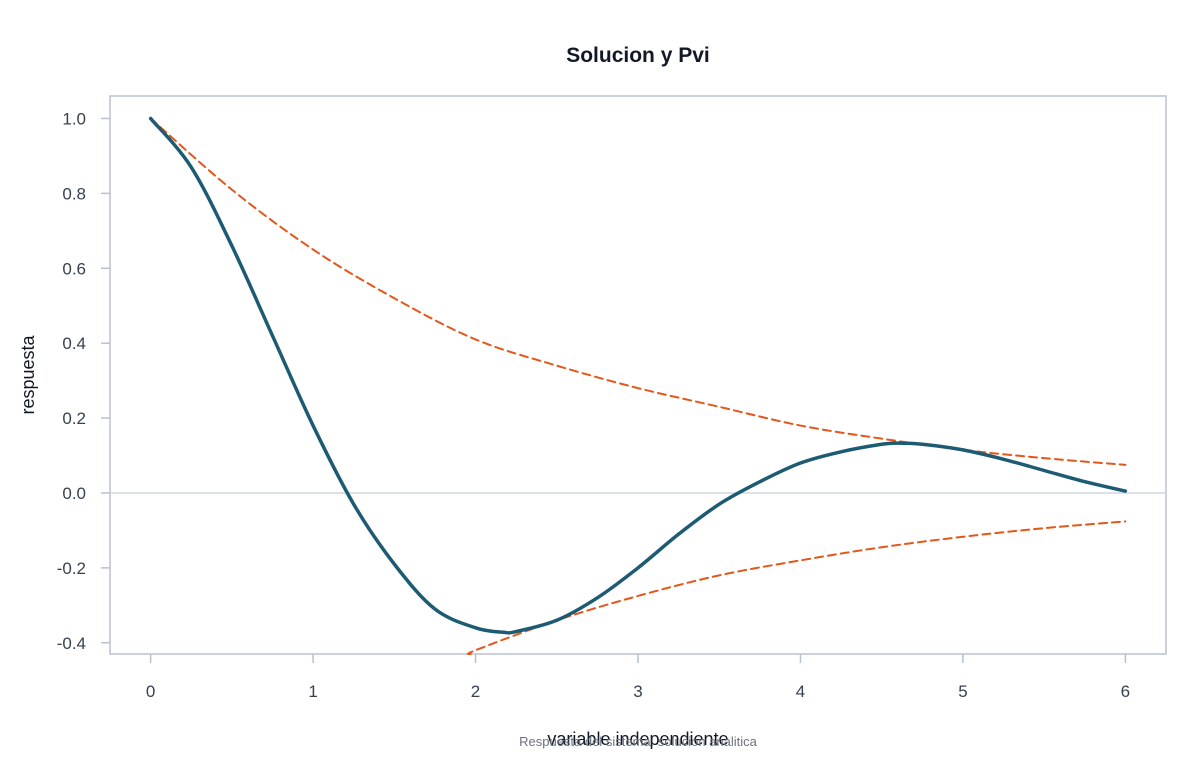 The width and height of the screenshot is (1200, 760). I want to click on y-tick-label: -0.4, so click(71, 643).